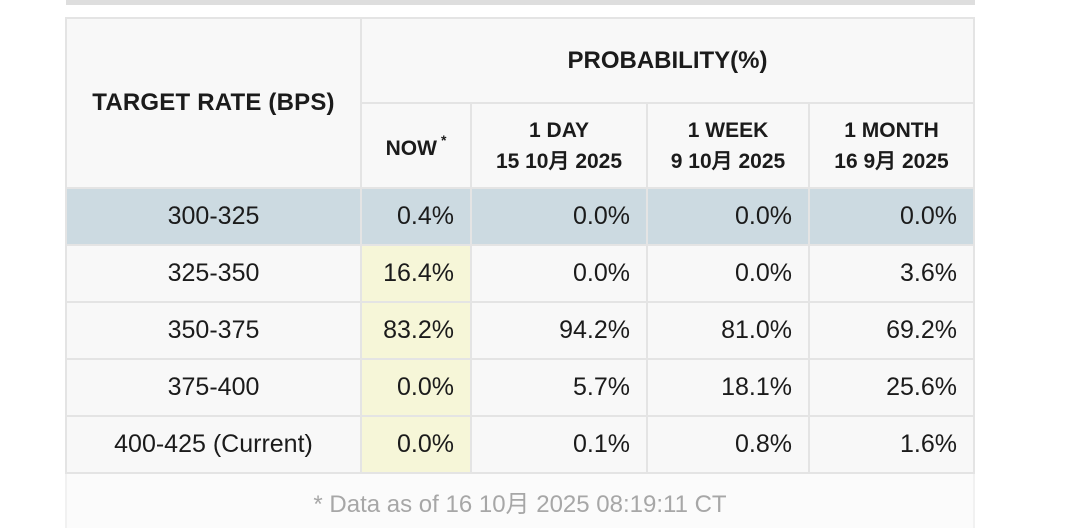 This screenshot has width=1080, height=531. Describe the element at coordinates (559, 130) in the screenshot. I see `period-label: 1 DAY` at that location.